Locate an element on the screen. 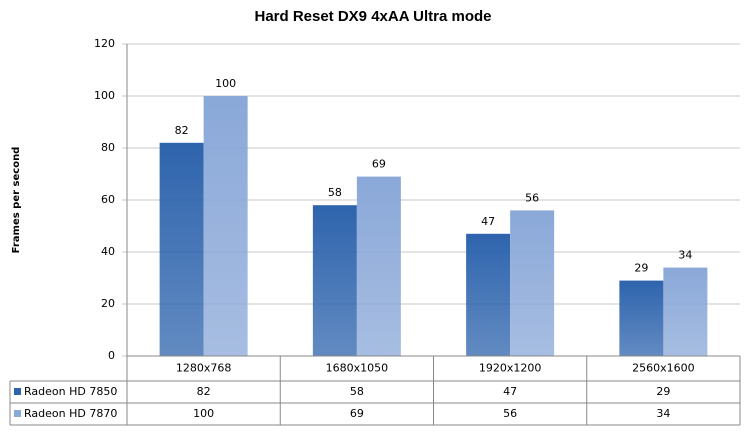 The width and height of the screenshot is (747, 437). table-value: 100 is located at coordinates (203, 413).